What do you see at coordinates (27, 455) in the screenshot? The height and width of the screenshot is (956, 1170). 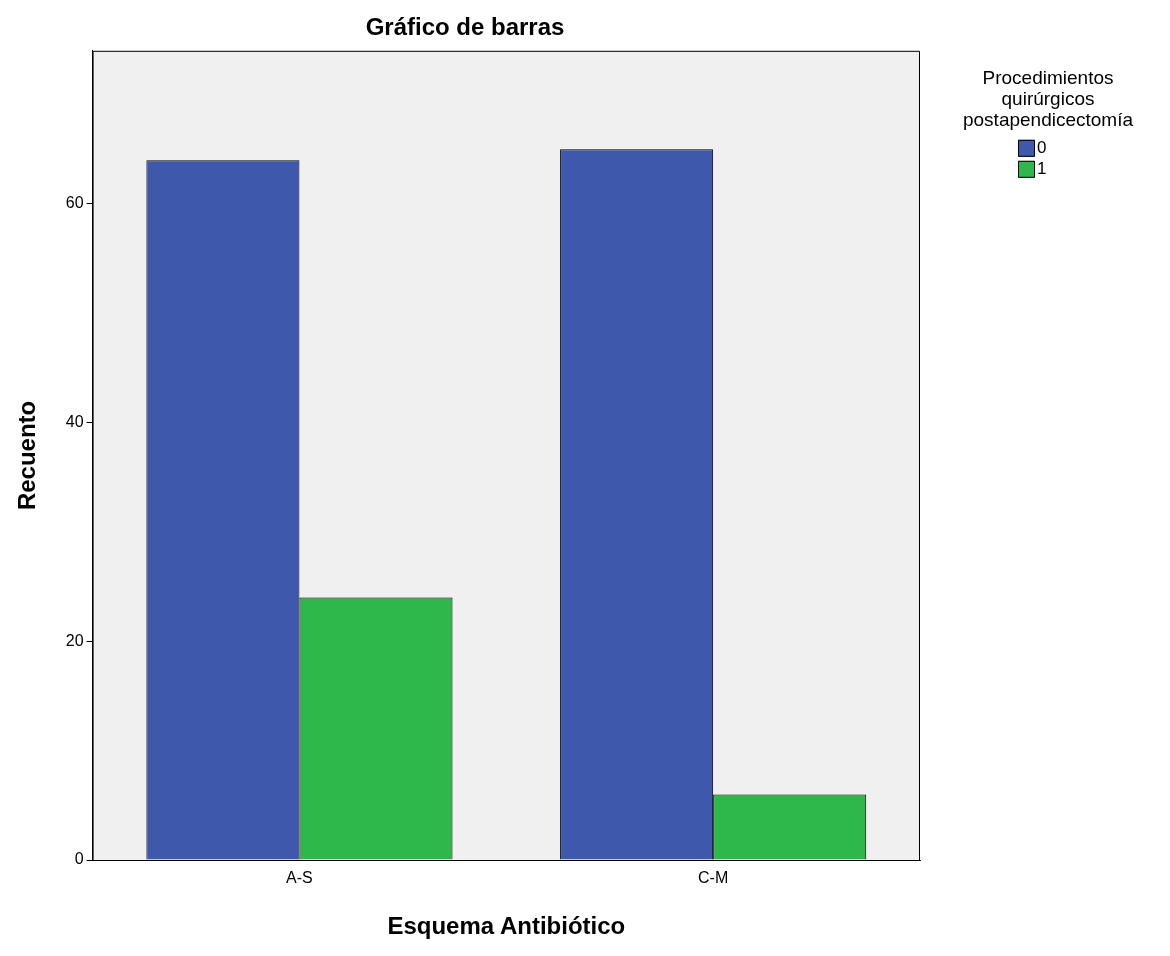 I see `y-axis-title: Recuento` at bounding box center [27, 455].